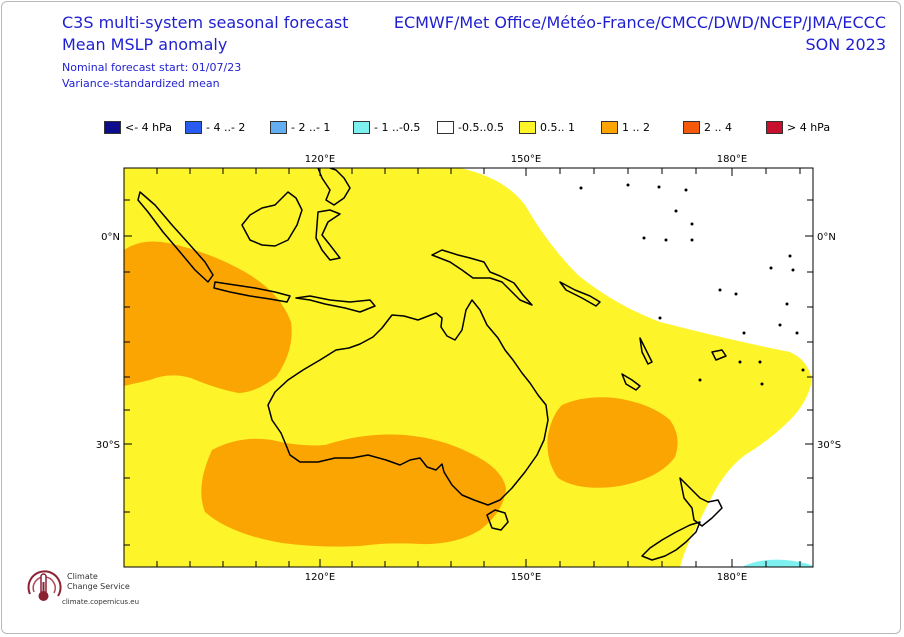  Describe the element at coordinates (353, 490) in the screenshot. I see `orange-region-south` at that location.